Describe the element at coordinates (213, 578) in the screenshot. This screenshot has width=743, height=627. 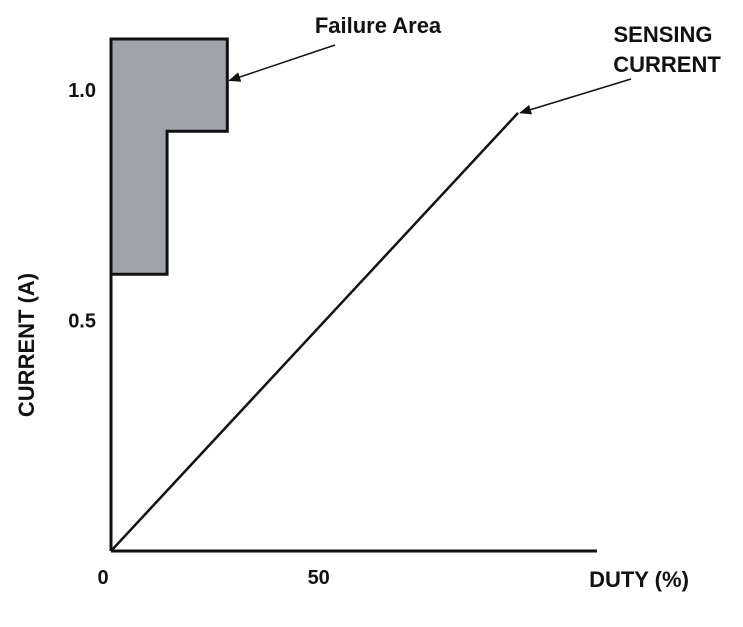
I see `x-tick-labels: 0 50` at that location.